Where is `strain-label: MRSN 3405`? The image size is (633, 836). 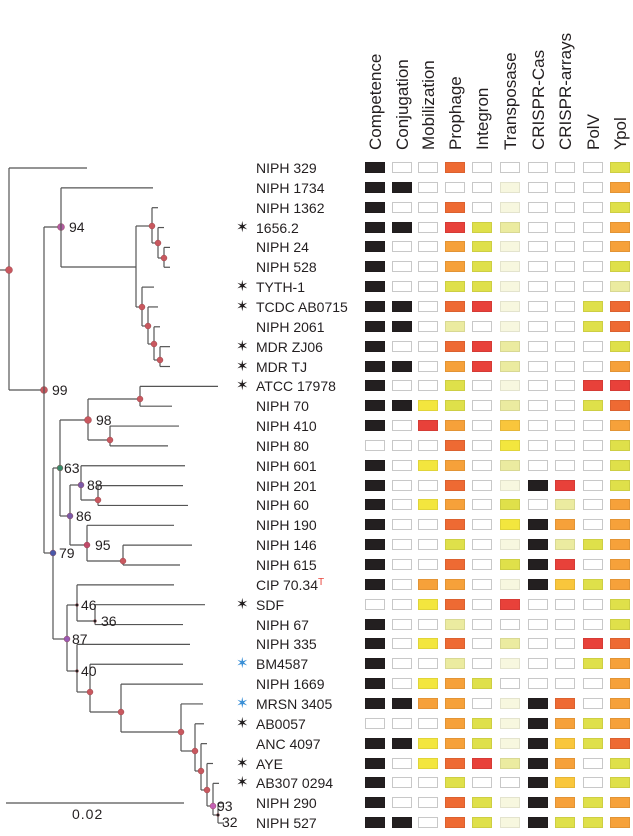
strain-label: MRSN 3405 is located at coordinates (294, 703).